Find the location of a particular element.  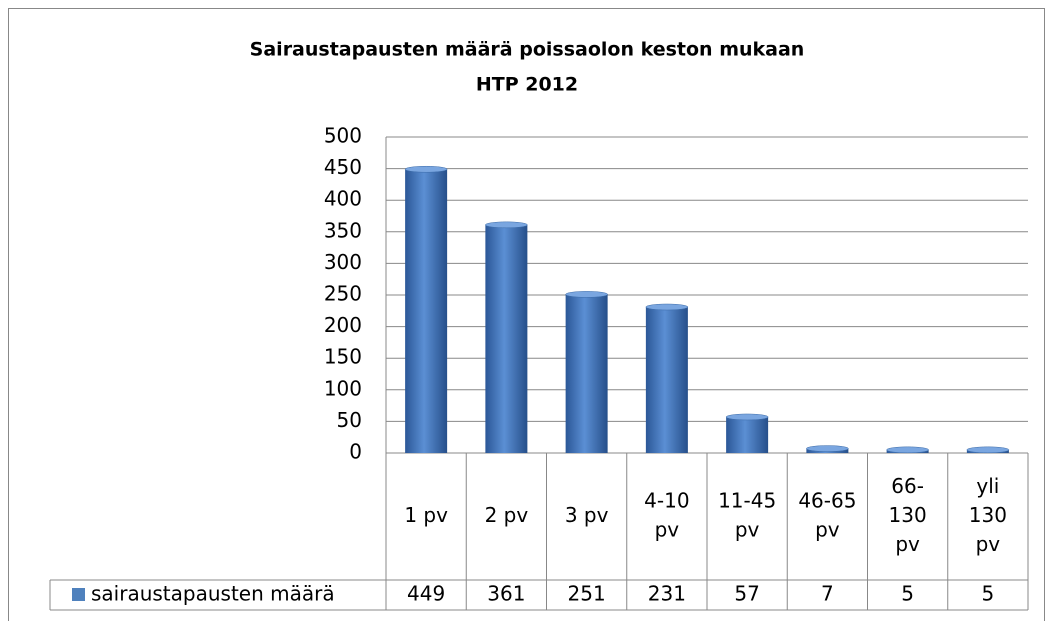

x-tick-label: 11-45 pv is located at coordinates (747, 514).